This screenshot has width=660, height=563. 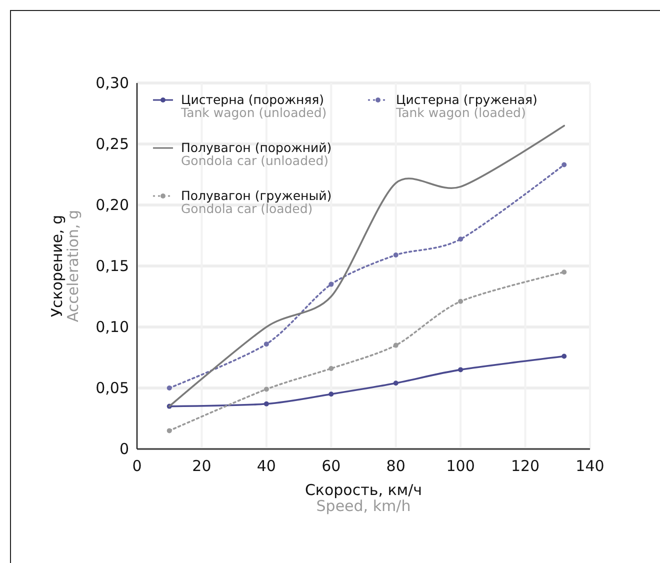 What do you see at coordinates (124, 449) in the screenshot?
I see `y-tick-label: 0` at bounding box center [124, 449].